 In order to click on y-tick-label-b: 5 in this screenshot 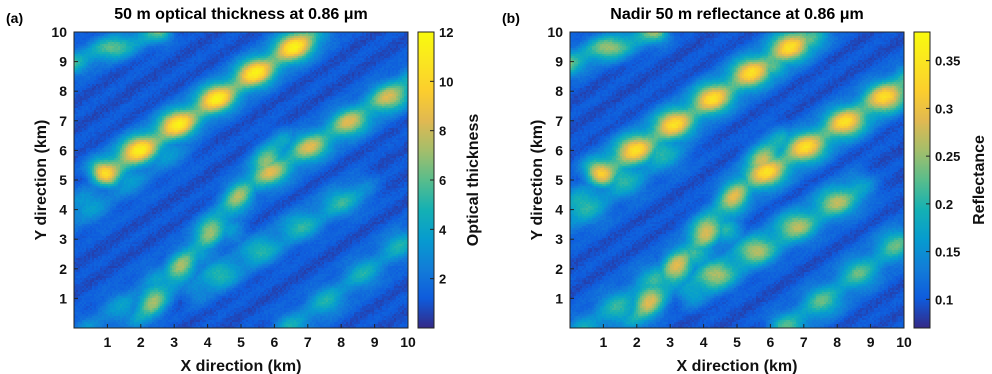, I will do `click(559, 180)`.